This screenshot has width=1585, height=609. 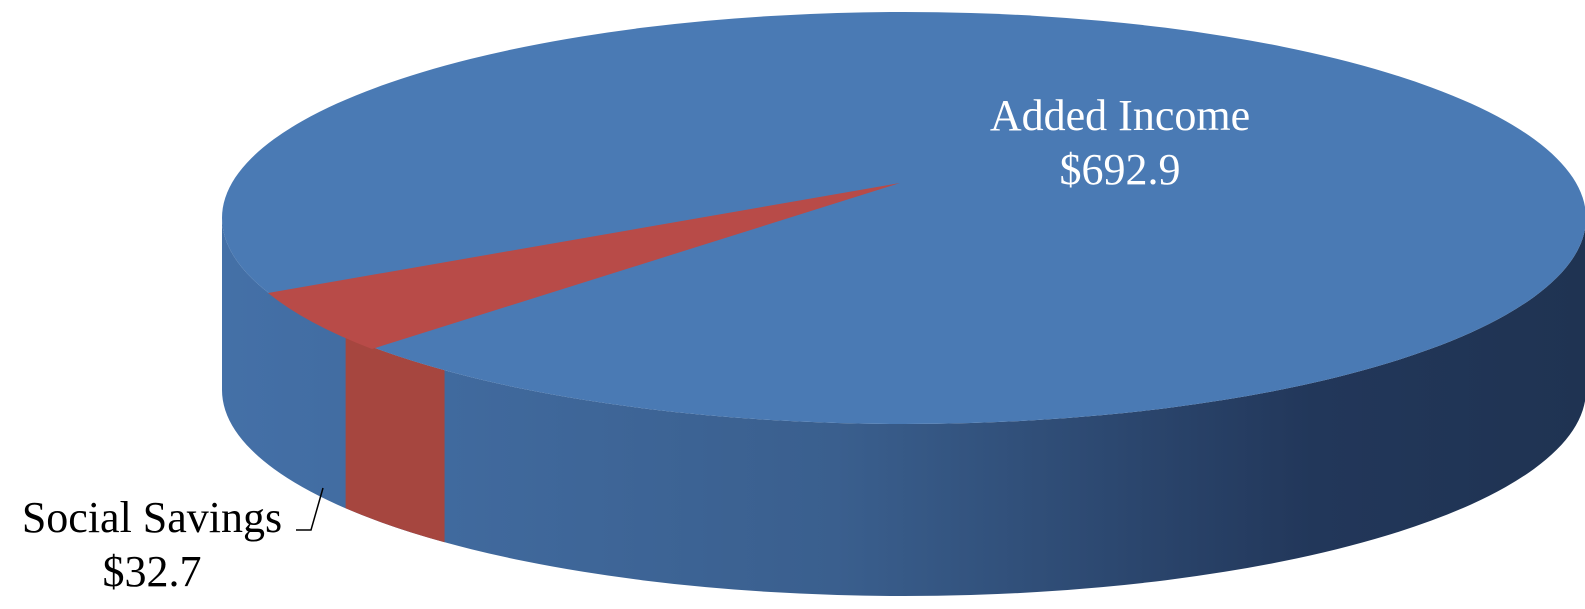 I want to click on slice-value-social-savings: $32.7, so click(x=152, y=571).